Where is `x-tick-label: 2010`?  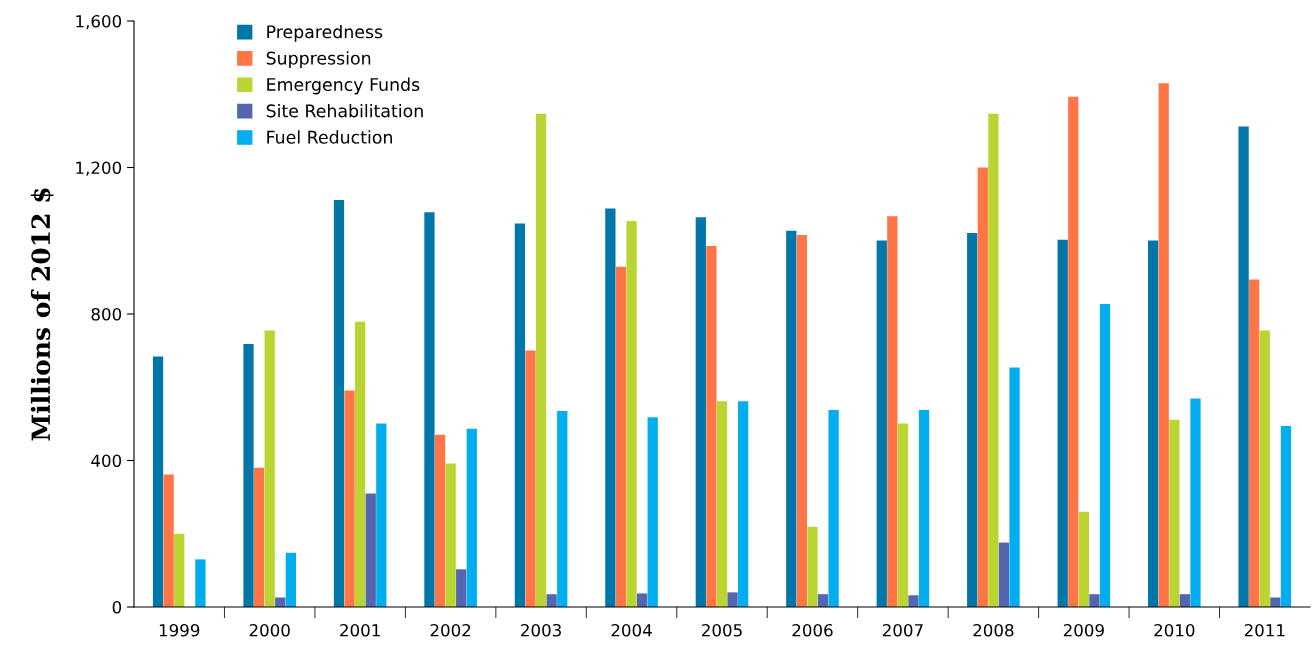 x-tick-label: 2010 is located at coordinates (1174, 630).